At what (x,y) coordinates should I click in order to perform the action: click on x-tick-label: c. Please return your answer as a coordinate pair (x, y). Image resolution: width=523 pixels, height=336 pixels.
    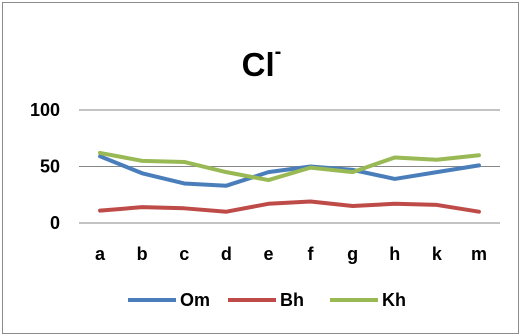
    Looking at the image, I should click on (184, 254).